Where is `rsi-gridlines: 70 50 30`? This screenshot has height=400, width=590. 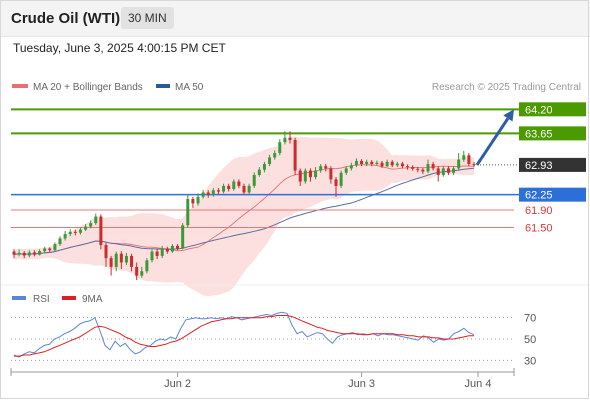 rsi-gridlines: 70 50 30 is located at coordinates (273, 340).